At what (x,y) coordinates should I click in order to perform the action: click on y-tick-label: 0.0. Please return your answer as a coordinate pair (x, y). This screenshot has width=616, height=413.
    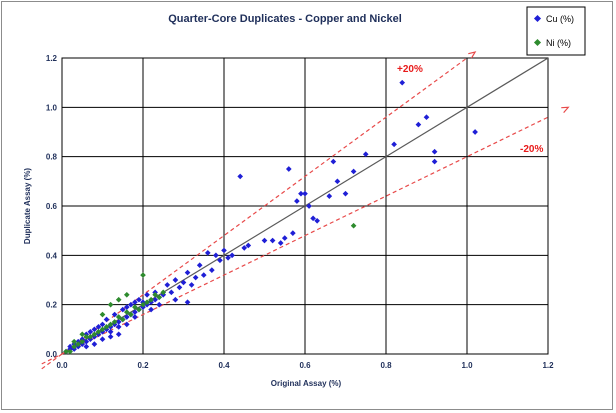
    Looking at the image, I should click on (52, 354).